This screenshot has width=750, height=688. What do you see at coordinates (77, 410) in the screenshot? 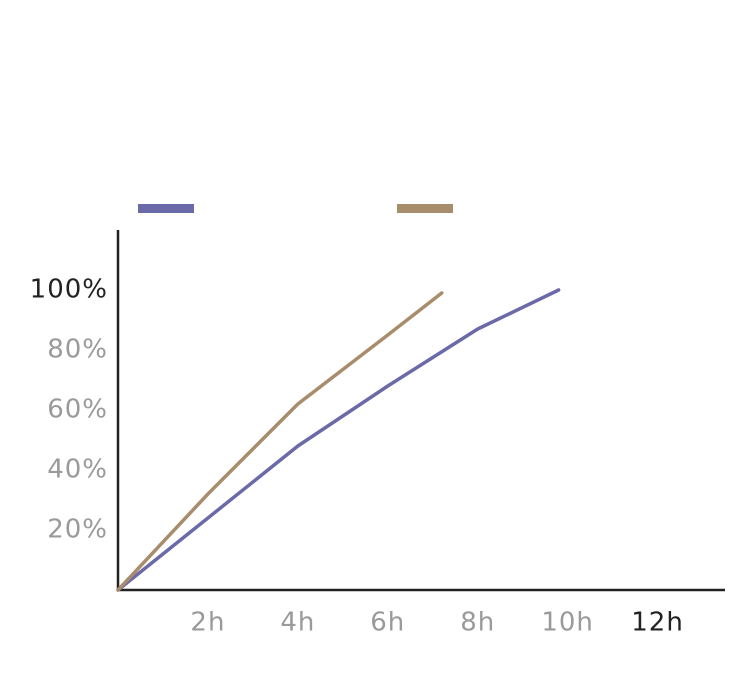
I see `y-tick-label: 60%` at bounding box center [77, 410].